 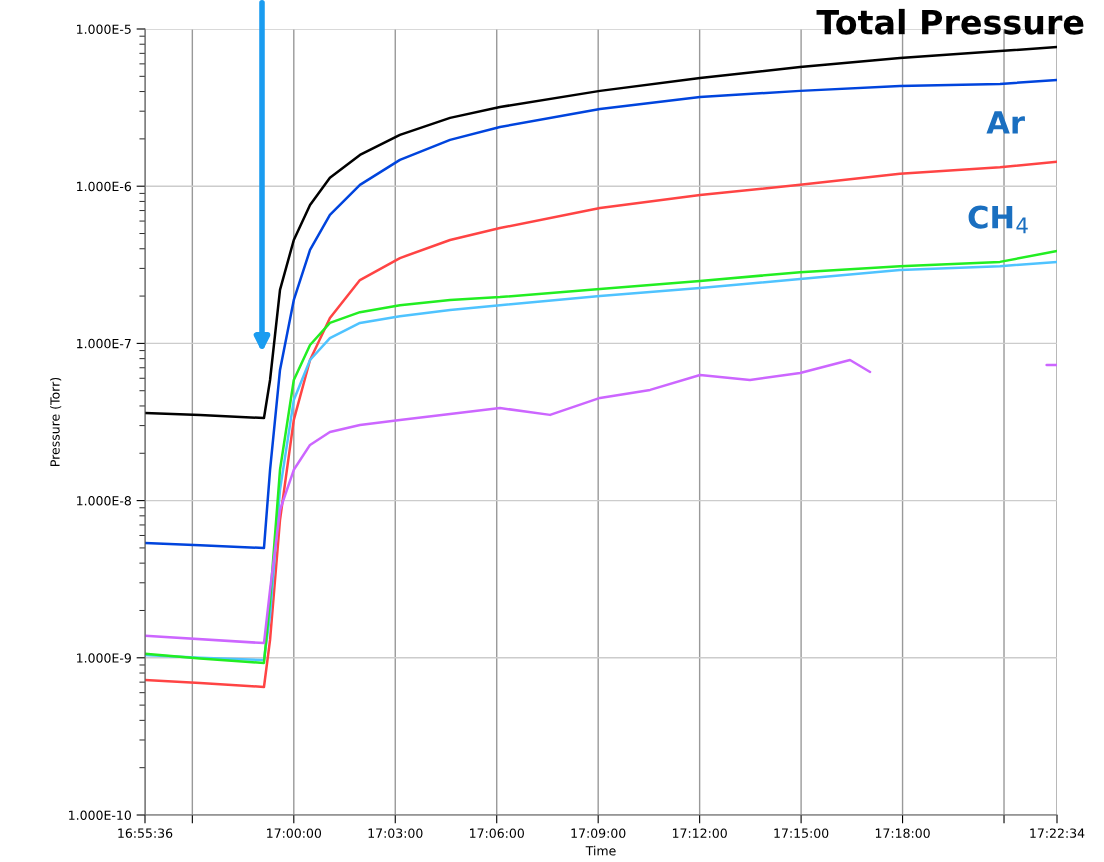 What do you see at coordinates (395, 833) in the screenshot?
I see `x-tick-label: 17:03:00` at bounding box center [395, 833].